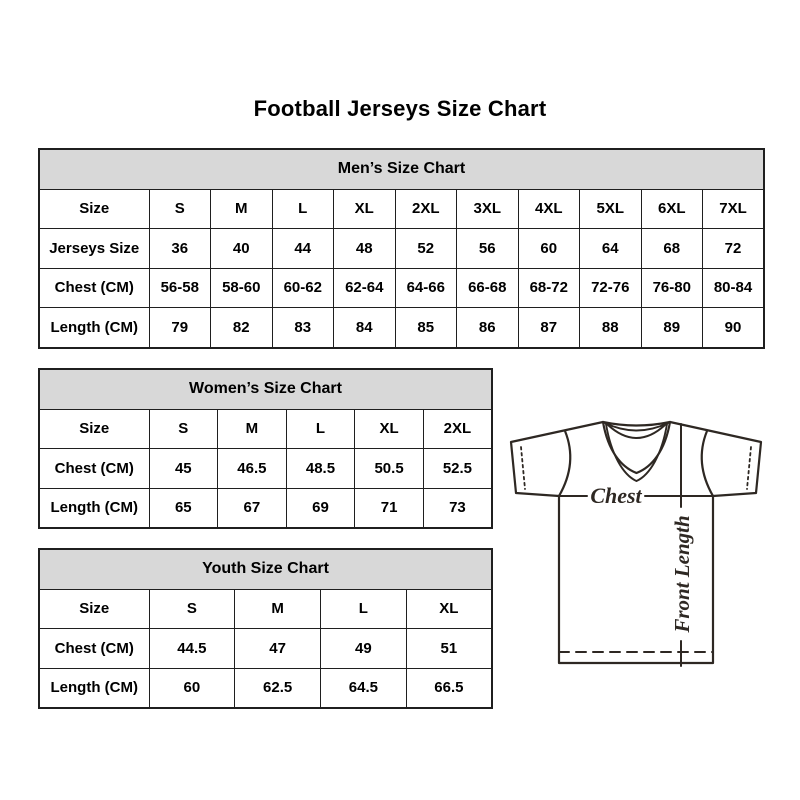  Describe the element at coordinates (548, 208) in the screenshot. I see `column-header-cell: 4XL` at that location.